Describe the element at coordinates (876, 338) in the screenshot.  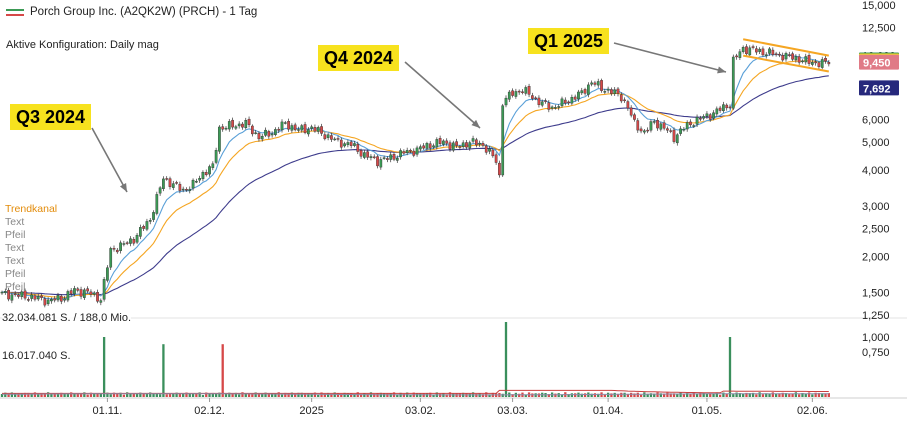
I see `volume-tick-label: 1,000` at that location.